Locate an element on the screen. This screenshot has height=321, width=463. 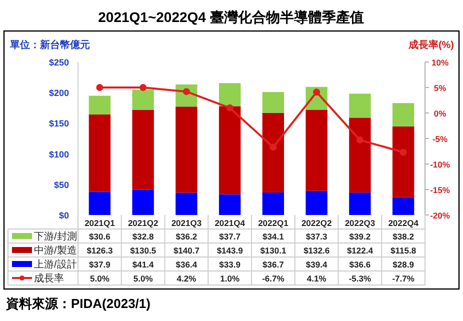
data-label: 1.0% is located at coordinates (230, 279).